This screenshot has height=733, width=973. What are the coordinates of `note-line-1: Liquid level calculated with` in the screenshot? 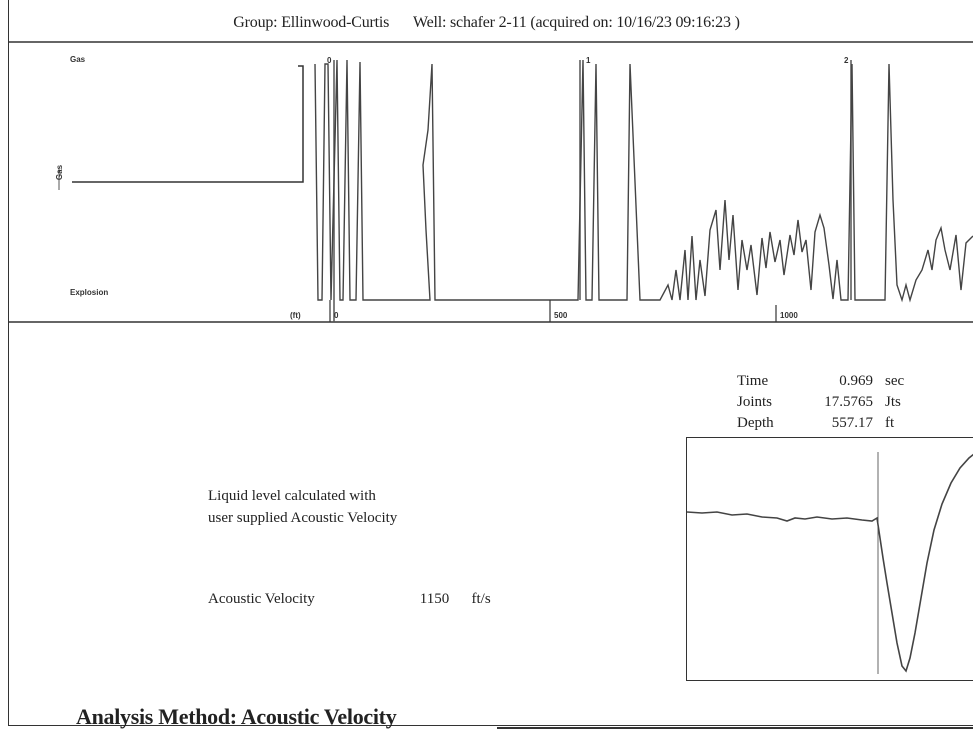 It's located at (292, 496).